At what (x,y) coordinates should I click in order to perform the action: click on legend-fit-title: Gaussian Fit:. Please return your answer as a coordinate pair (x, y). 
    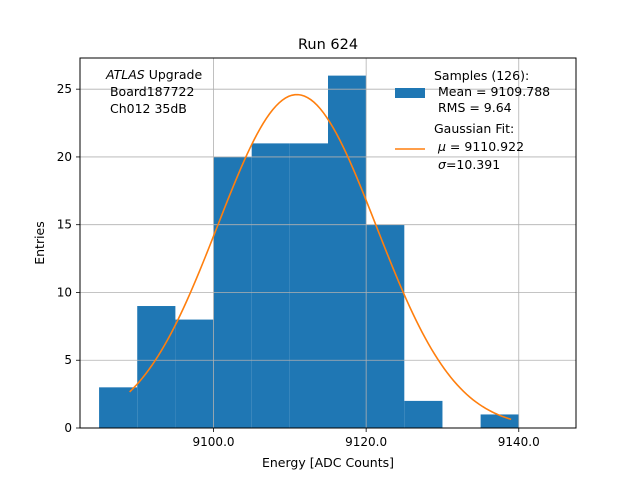
    Looking at the image, I should click on (474, 128).